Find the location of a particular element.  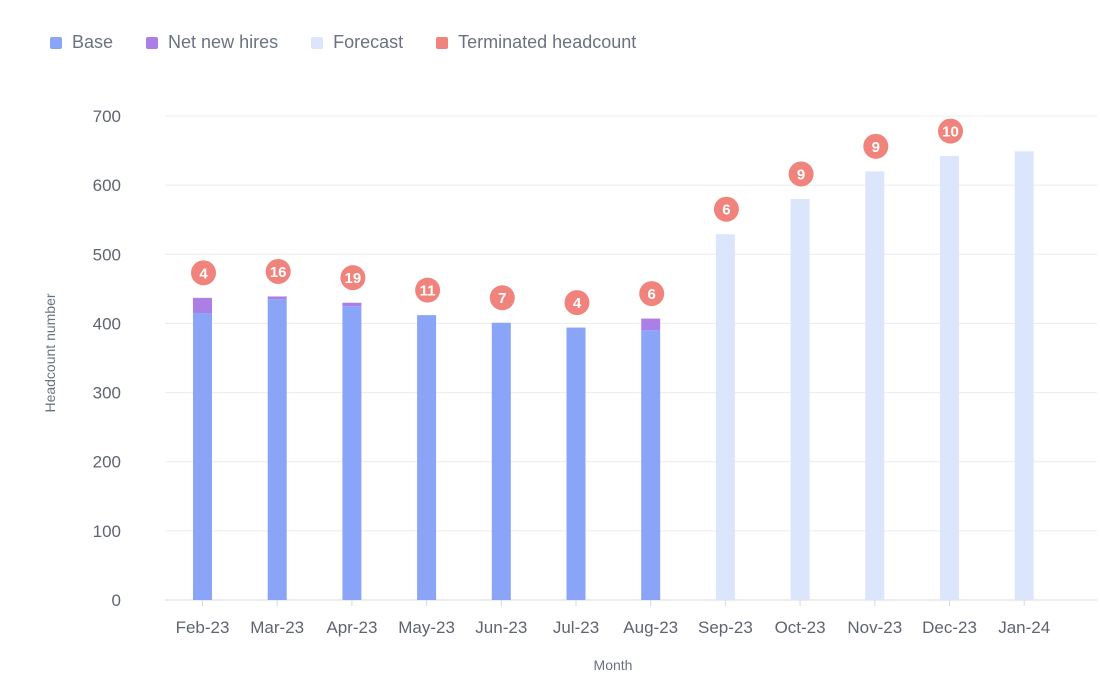

legend-label-forecast: Forecast is located at coordinates (368, 42).